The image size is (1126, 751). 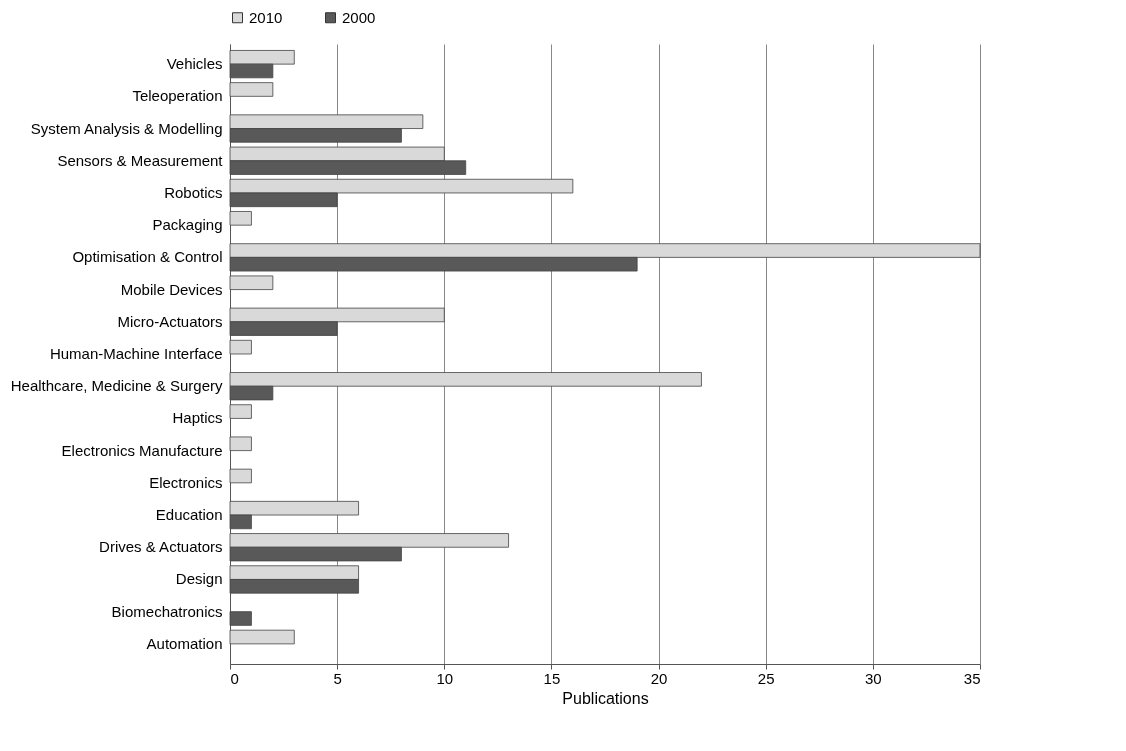 I want to click on y-tick-label: Micro-Actuators, so click(x=170, y=321).